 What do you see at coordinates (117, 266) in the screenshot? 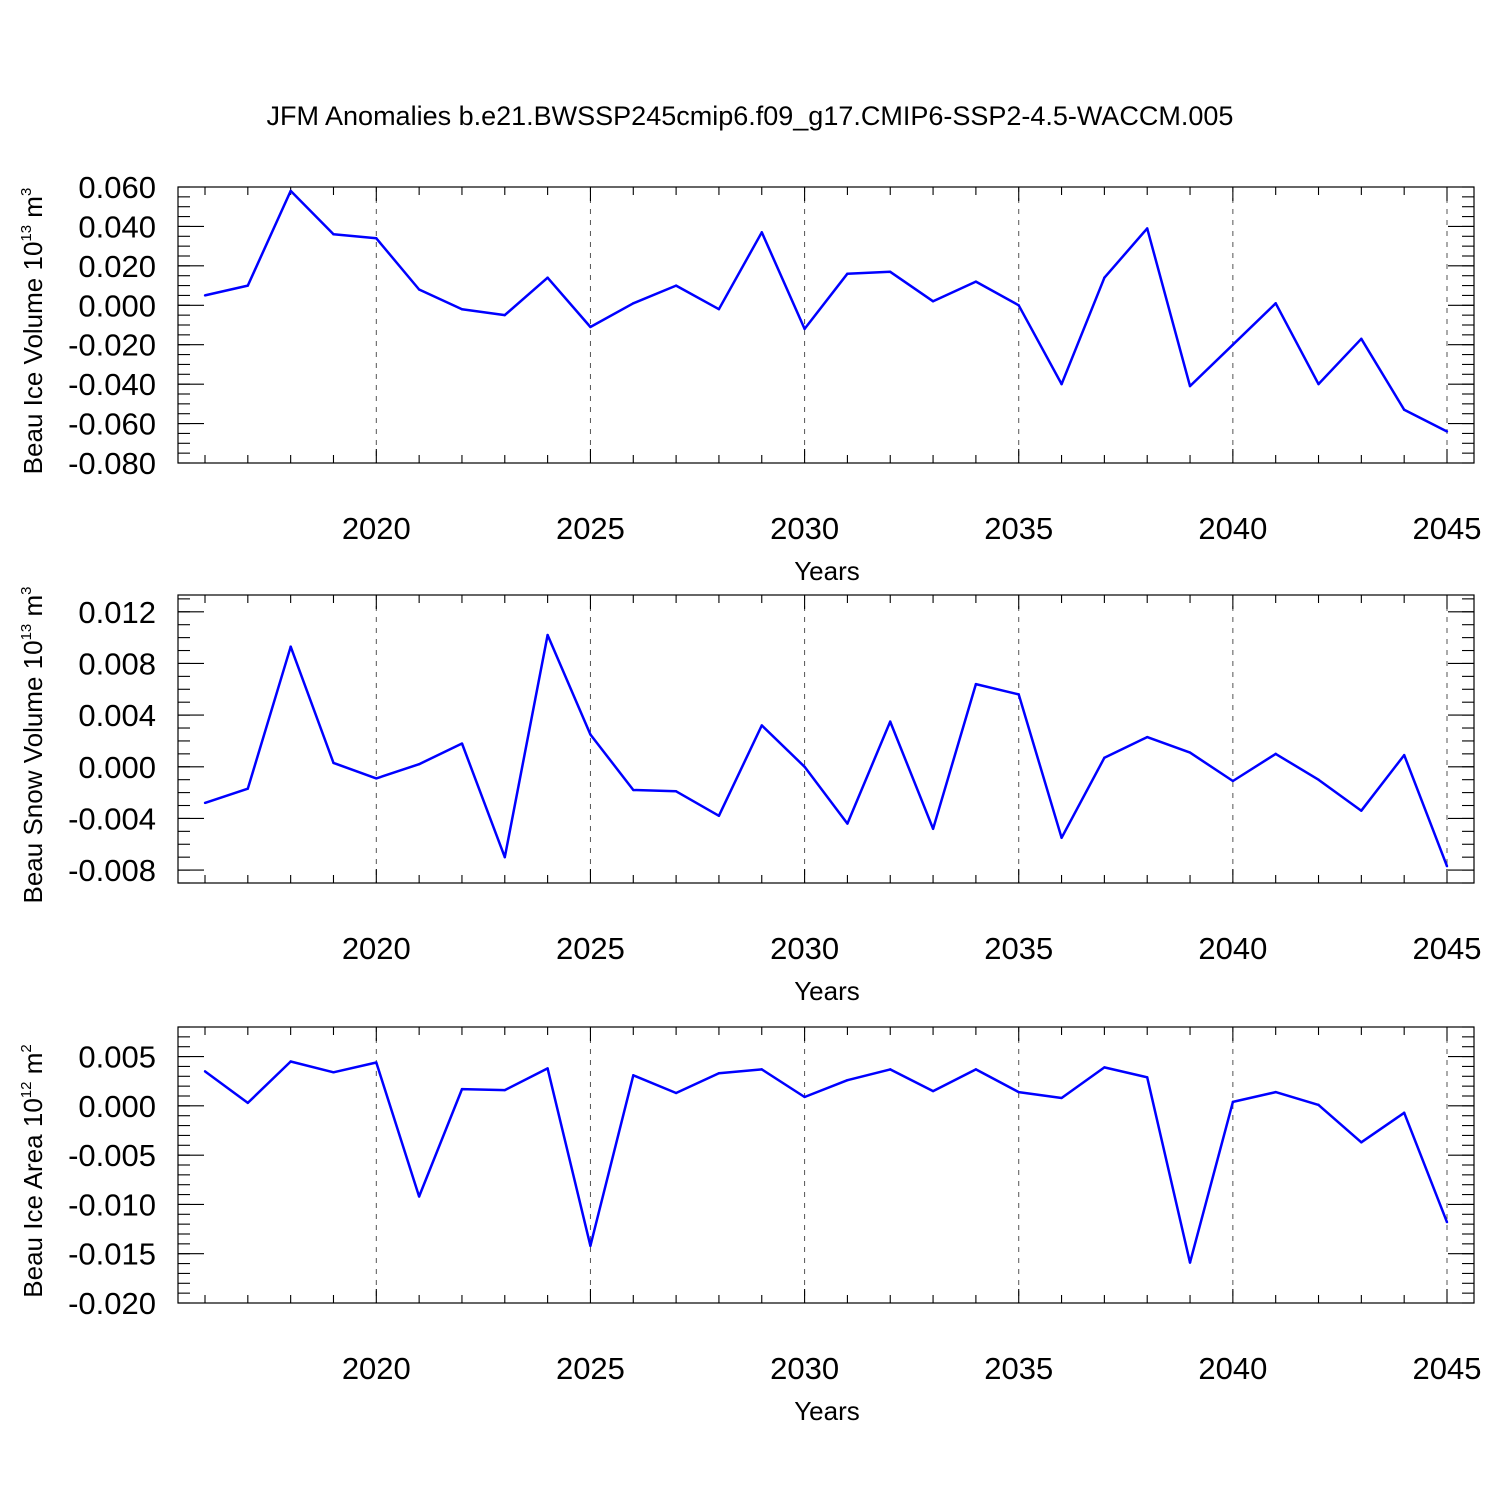
I see `y-tick-label: 0.020` at bounding box center [117, 266].